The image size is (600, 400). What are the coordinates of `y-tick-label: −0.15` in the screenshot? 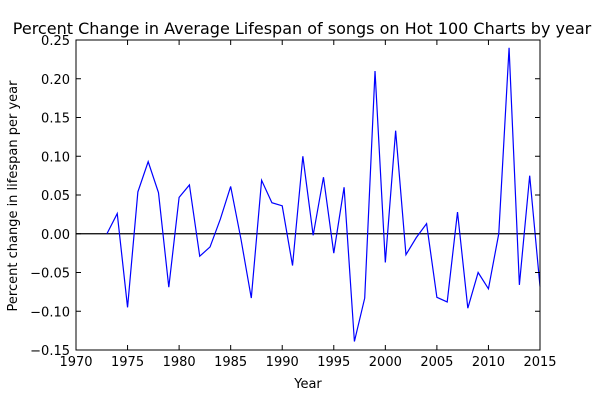 It's located at (50, 351).